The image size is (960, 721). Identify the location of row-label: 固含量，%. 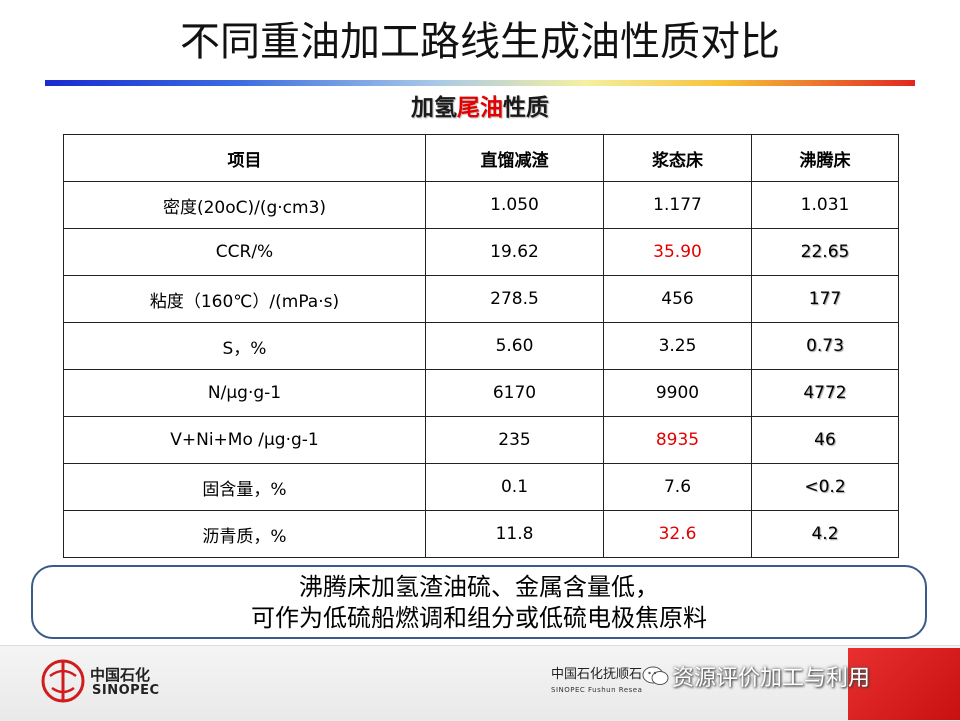
(244, 487).